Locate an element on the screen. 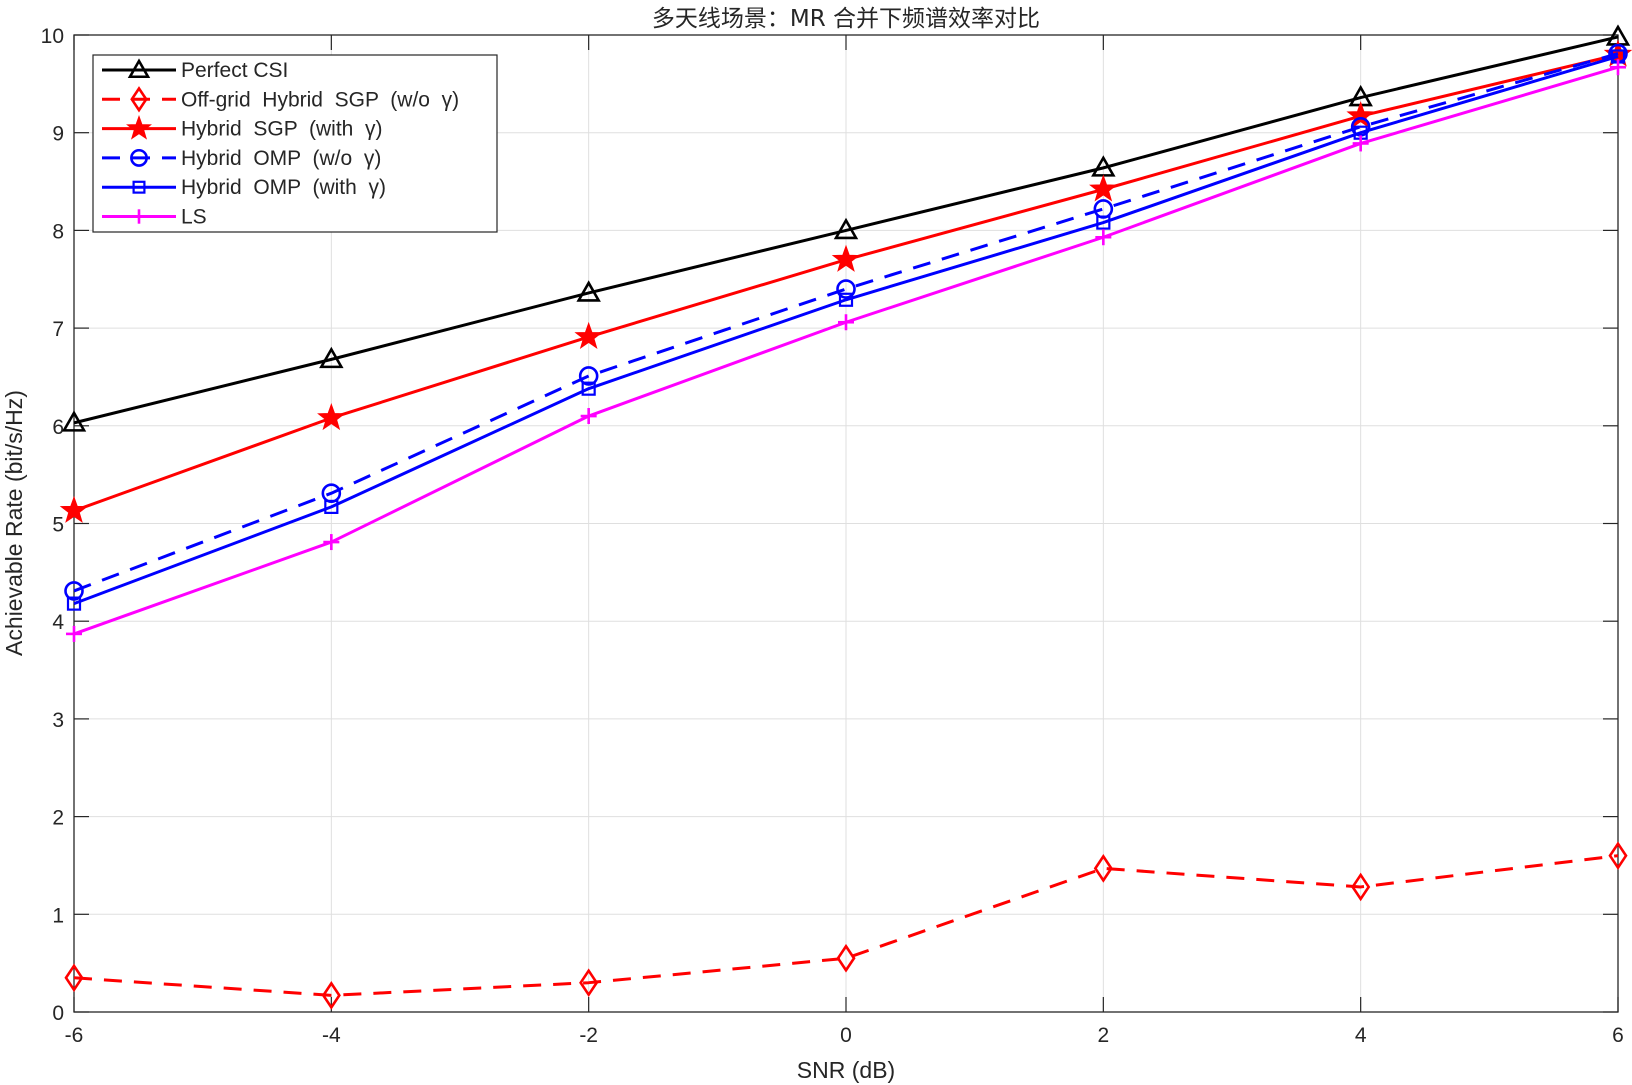  y-tick-label: 10 is located at coordinates (52, 36).